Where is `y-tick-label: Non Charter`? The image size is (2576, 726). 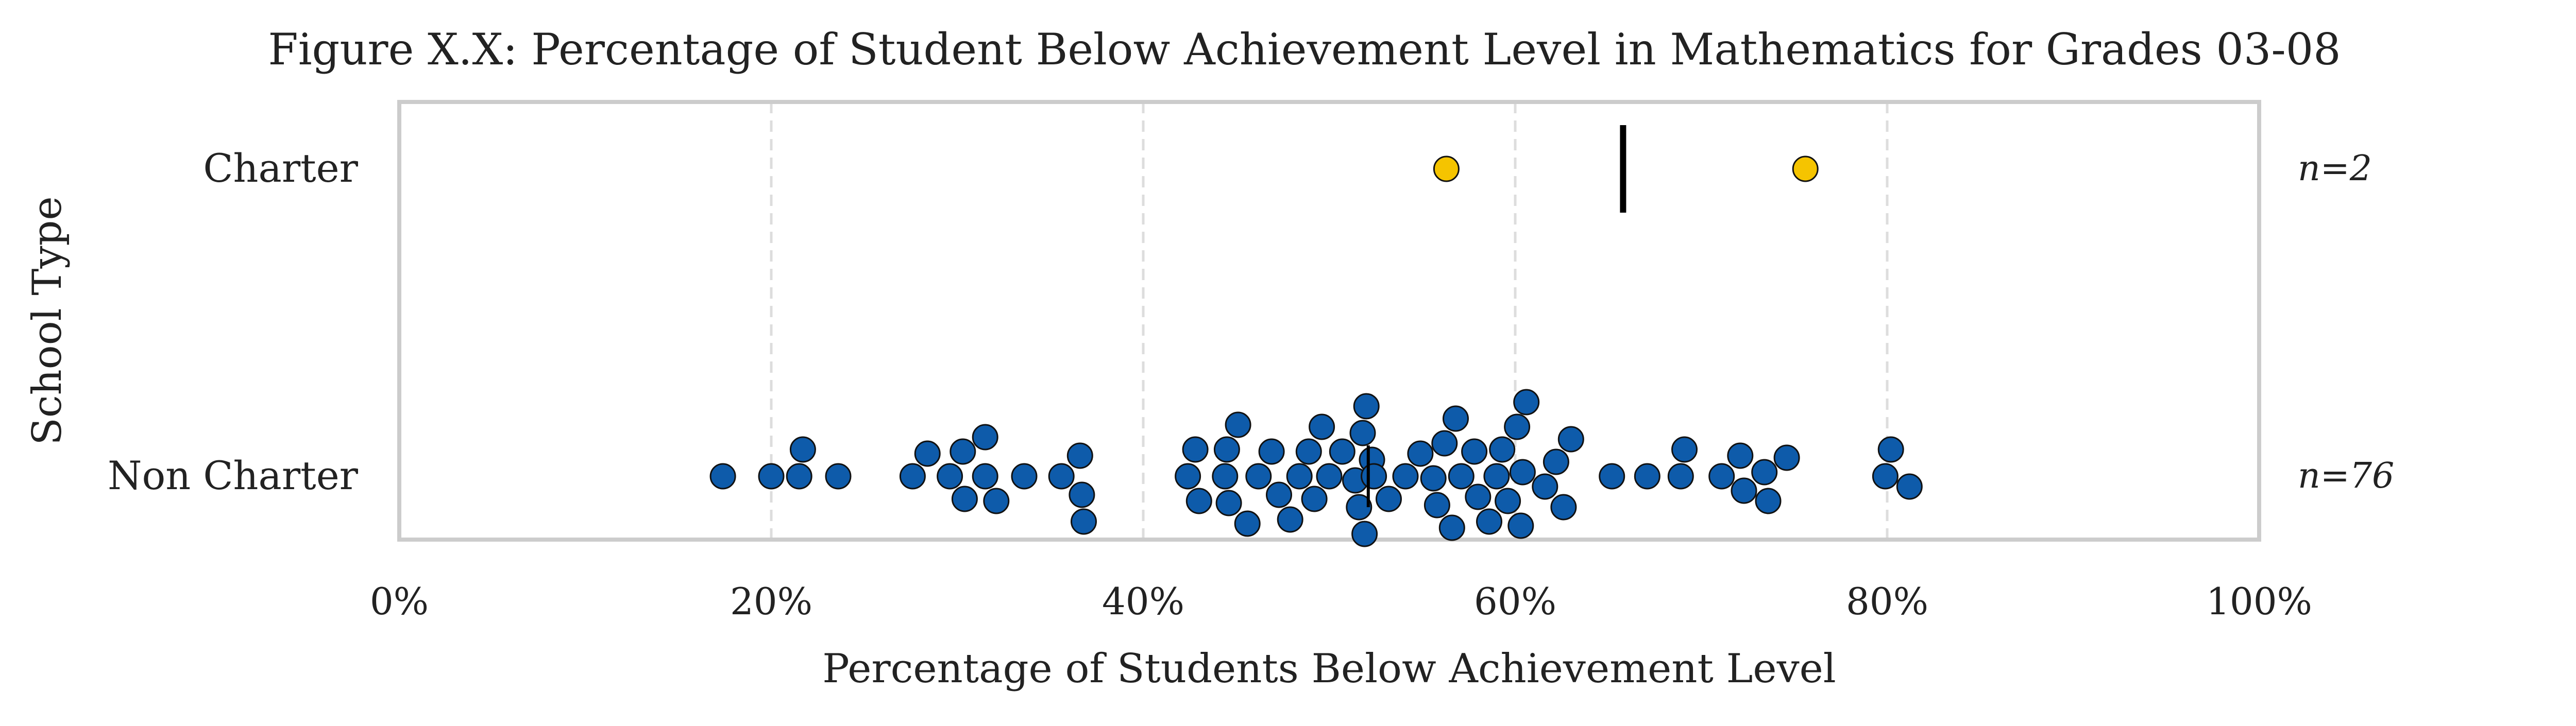
y-tick-label: Non Charter is located at coordinates (233, 475).